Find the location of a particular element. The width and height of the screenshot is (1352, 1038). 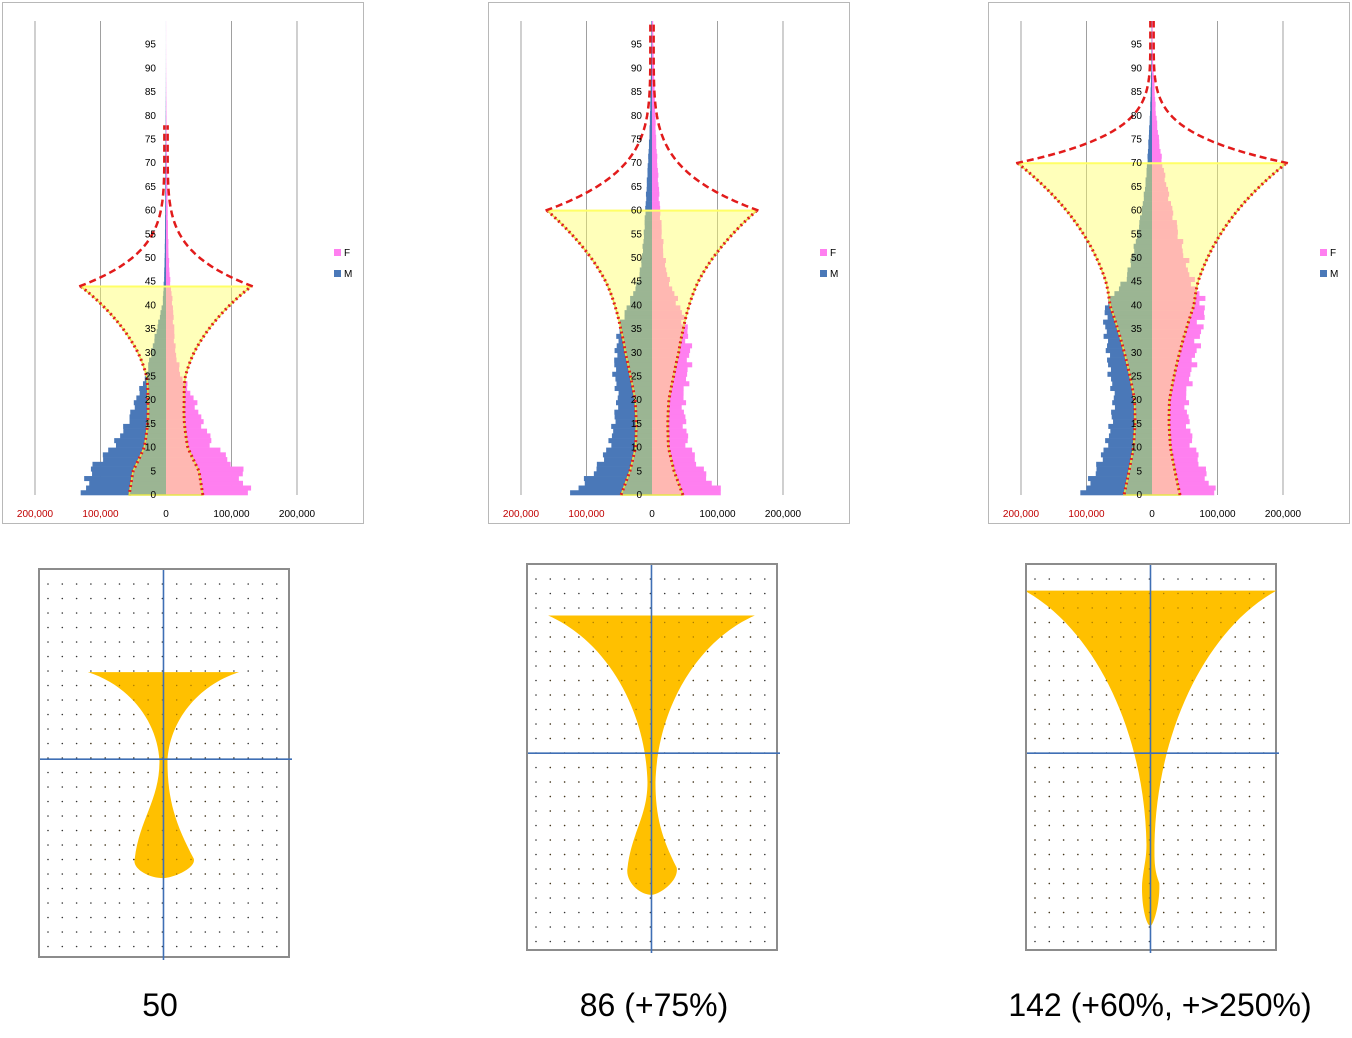

x-tick-label: 200,000 is located at coordinates (783, 514).